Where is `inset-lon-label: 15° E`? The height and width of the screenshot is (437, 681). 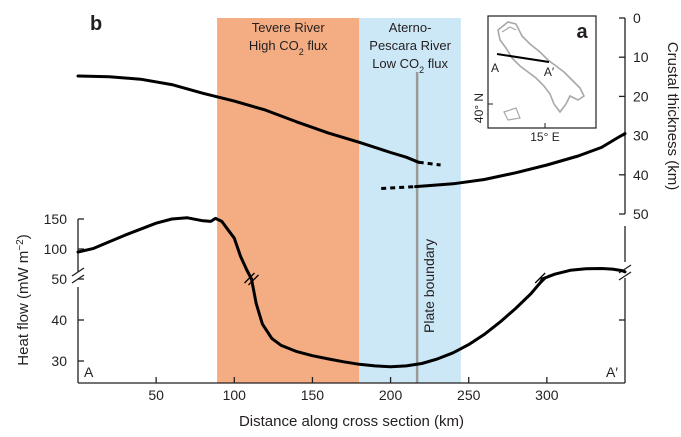 inset-lon-label: 15° E is located at coordinates (544, 137).